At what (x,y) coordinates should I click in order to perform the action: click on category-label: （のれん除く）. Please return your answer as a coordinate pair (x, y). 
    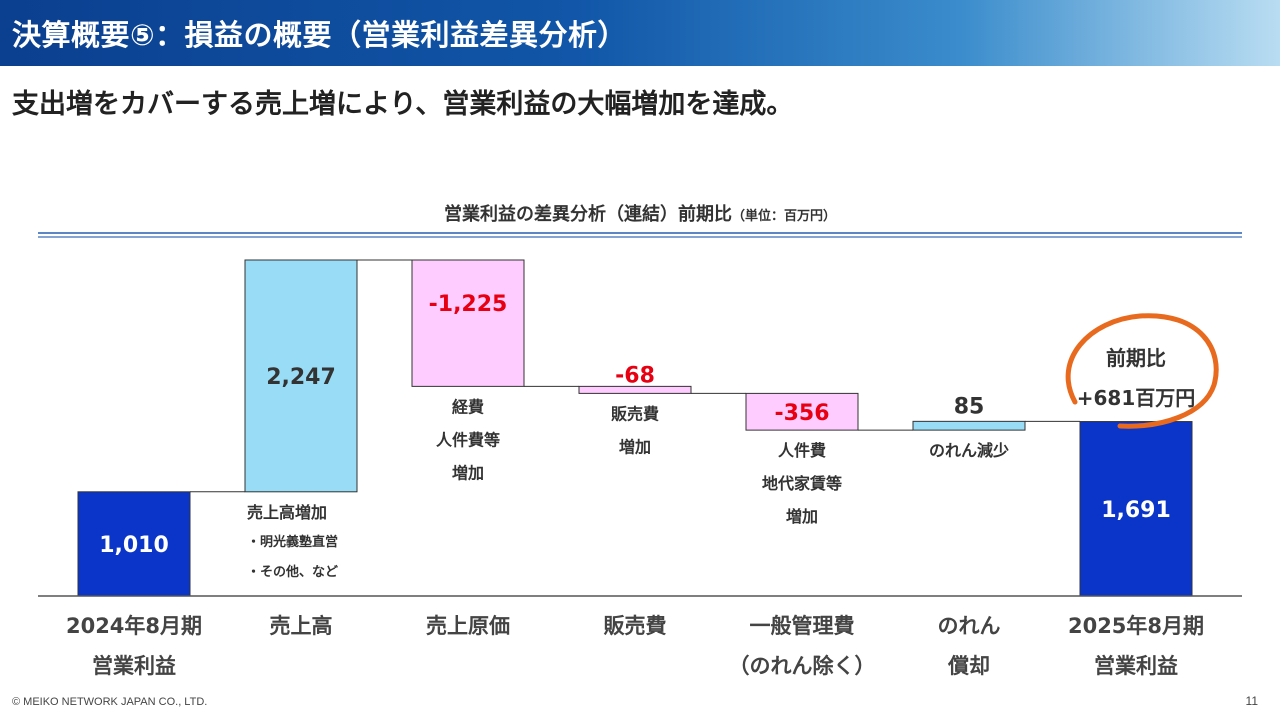
    Looking at the image, I should click on (802, 666).